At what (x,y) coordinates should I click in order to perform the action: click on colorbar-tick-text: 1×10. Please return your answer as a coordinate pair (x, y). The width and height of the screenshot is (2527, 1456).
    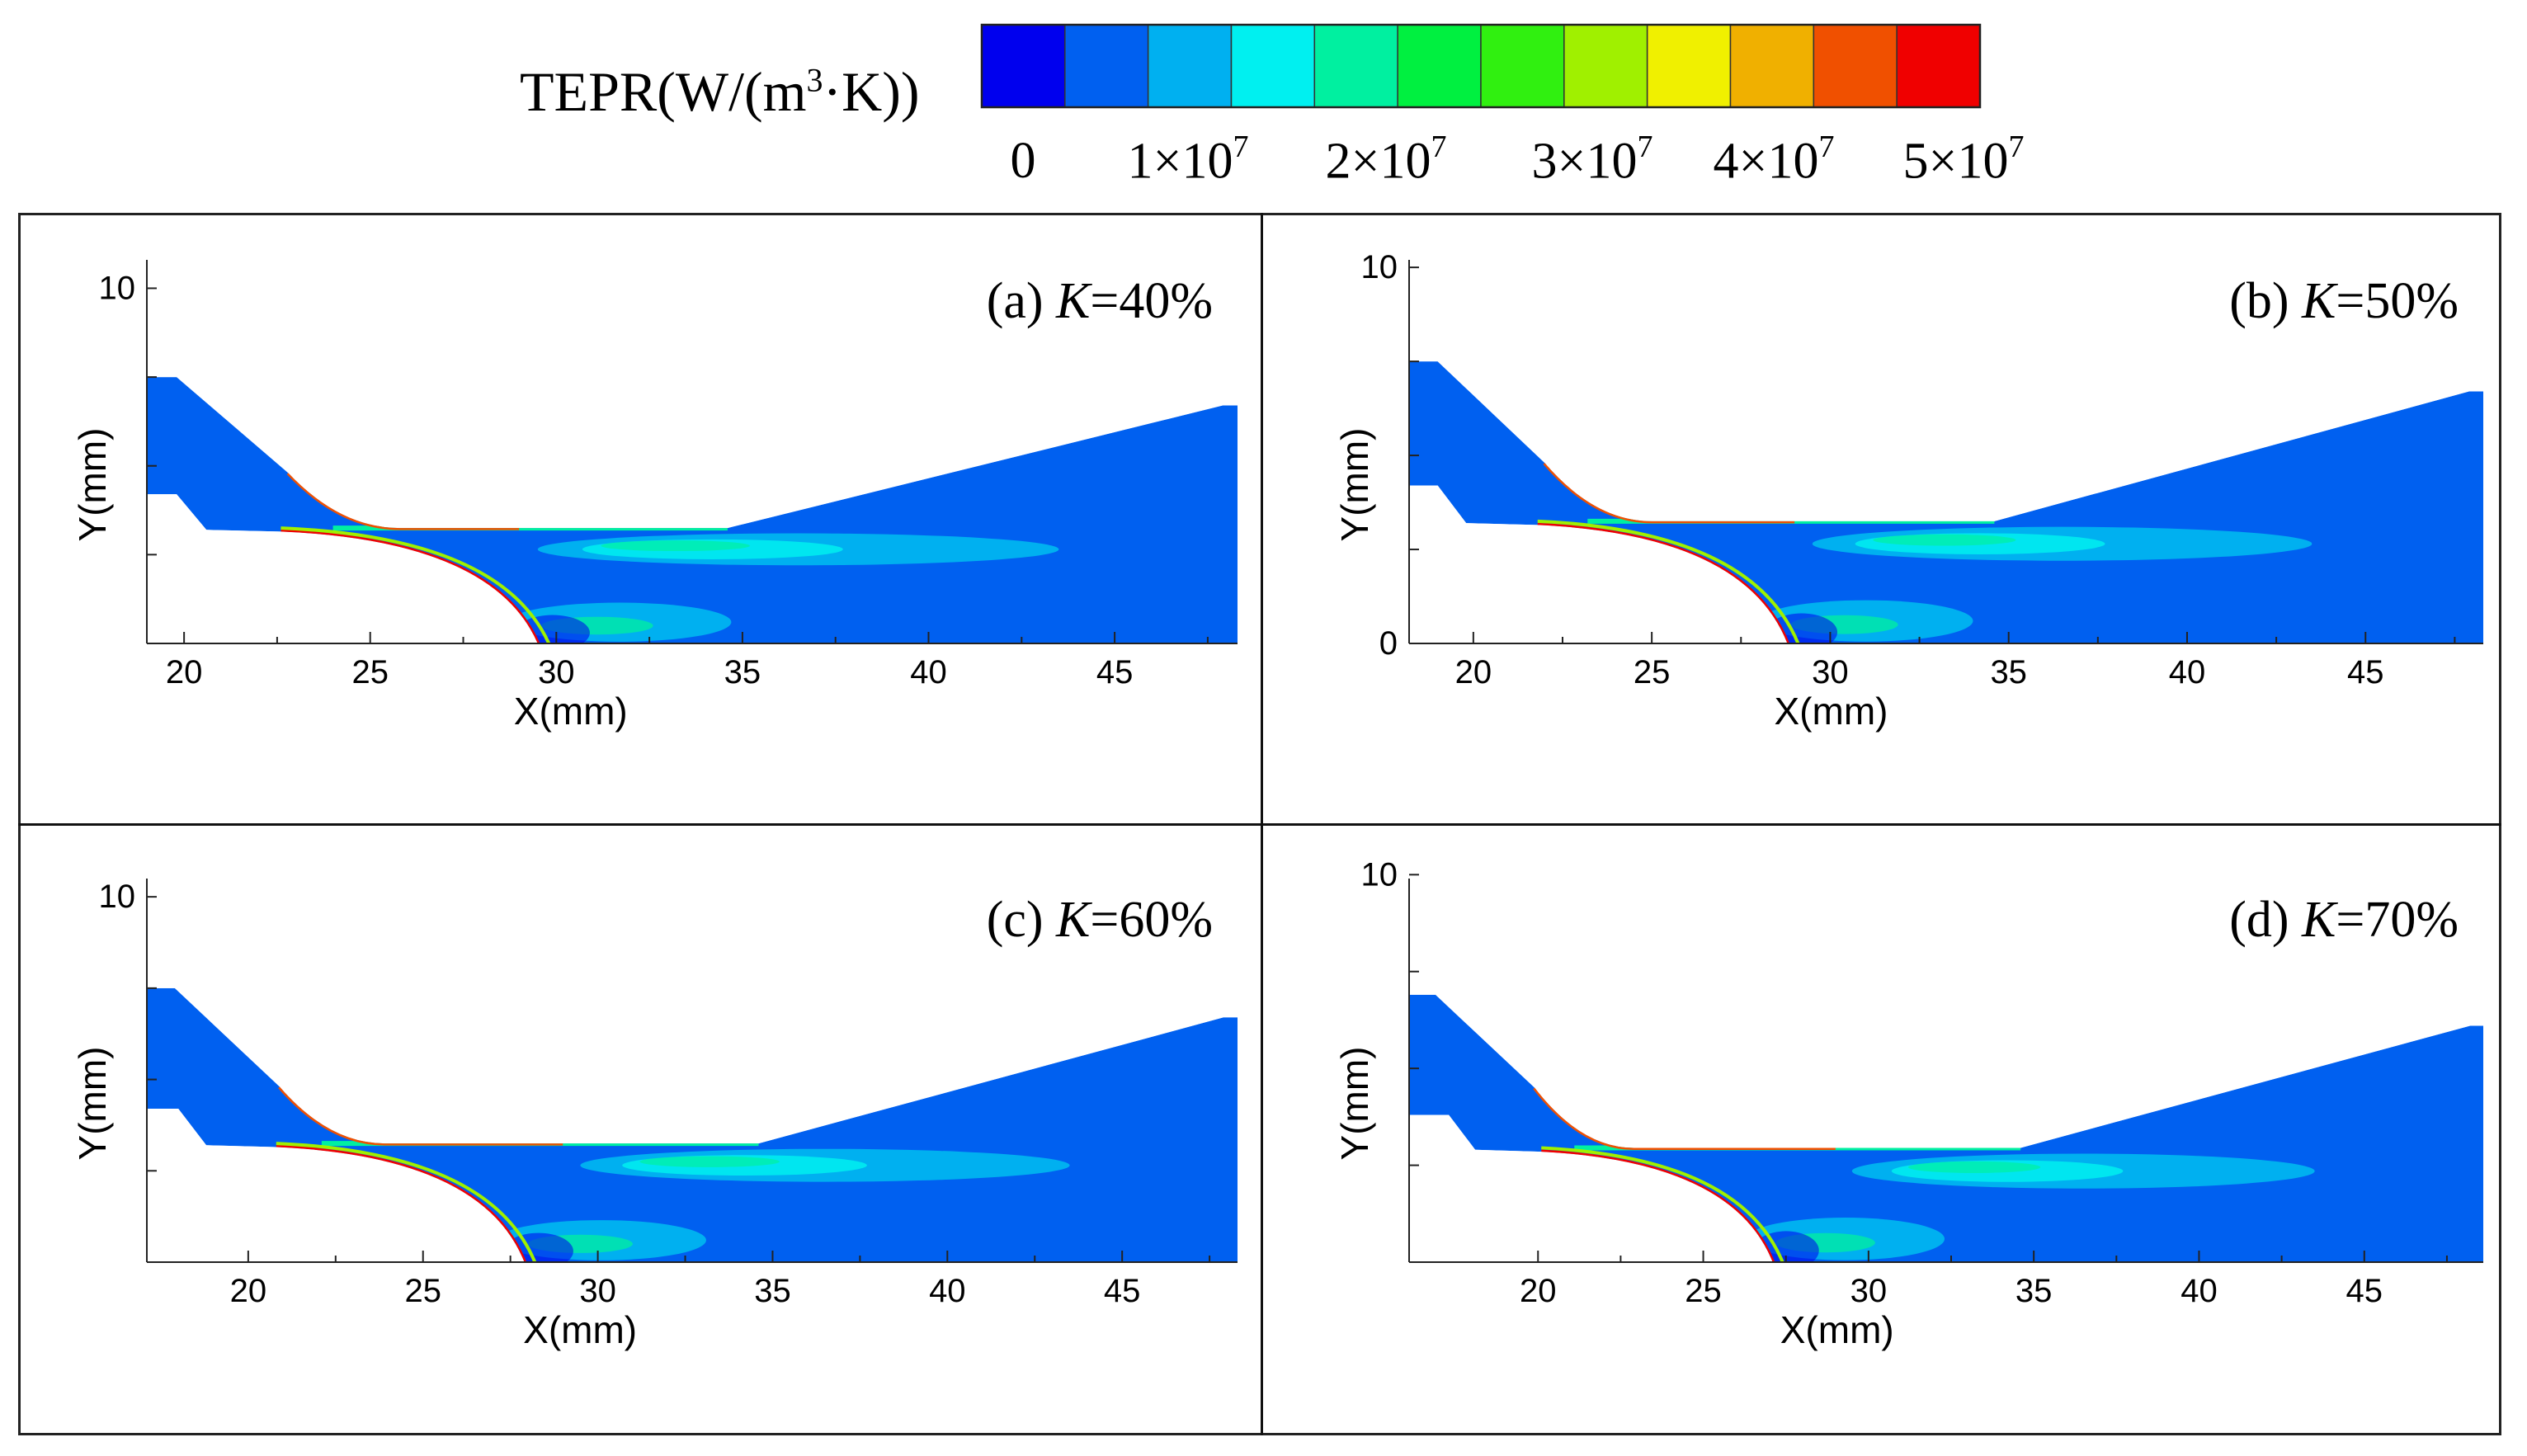
    Looking at the image, I should click on (1180, 161).